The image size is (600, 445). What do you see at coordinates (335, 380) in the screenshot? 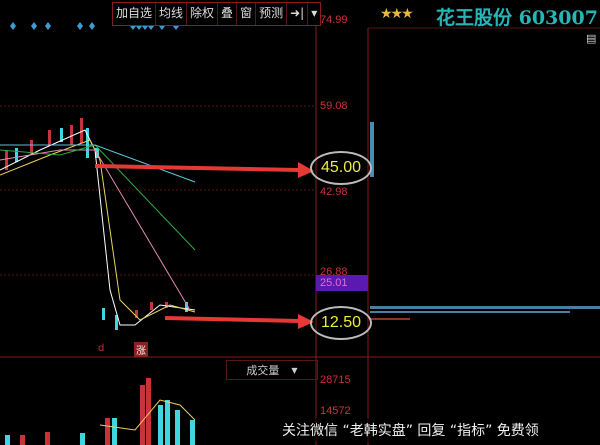
I see `volume-label: 28715` at bounding box center [335, 380].